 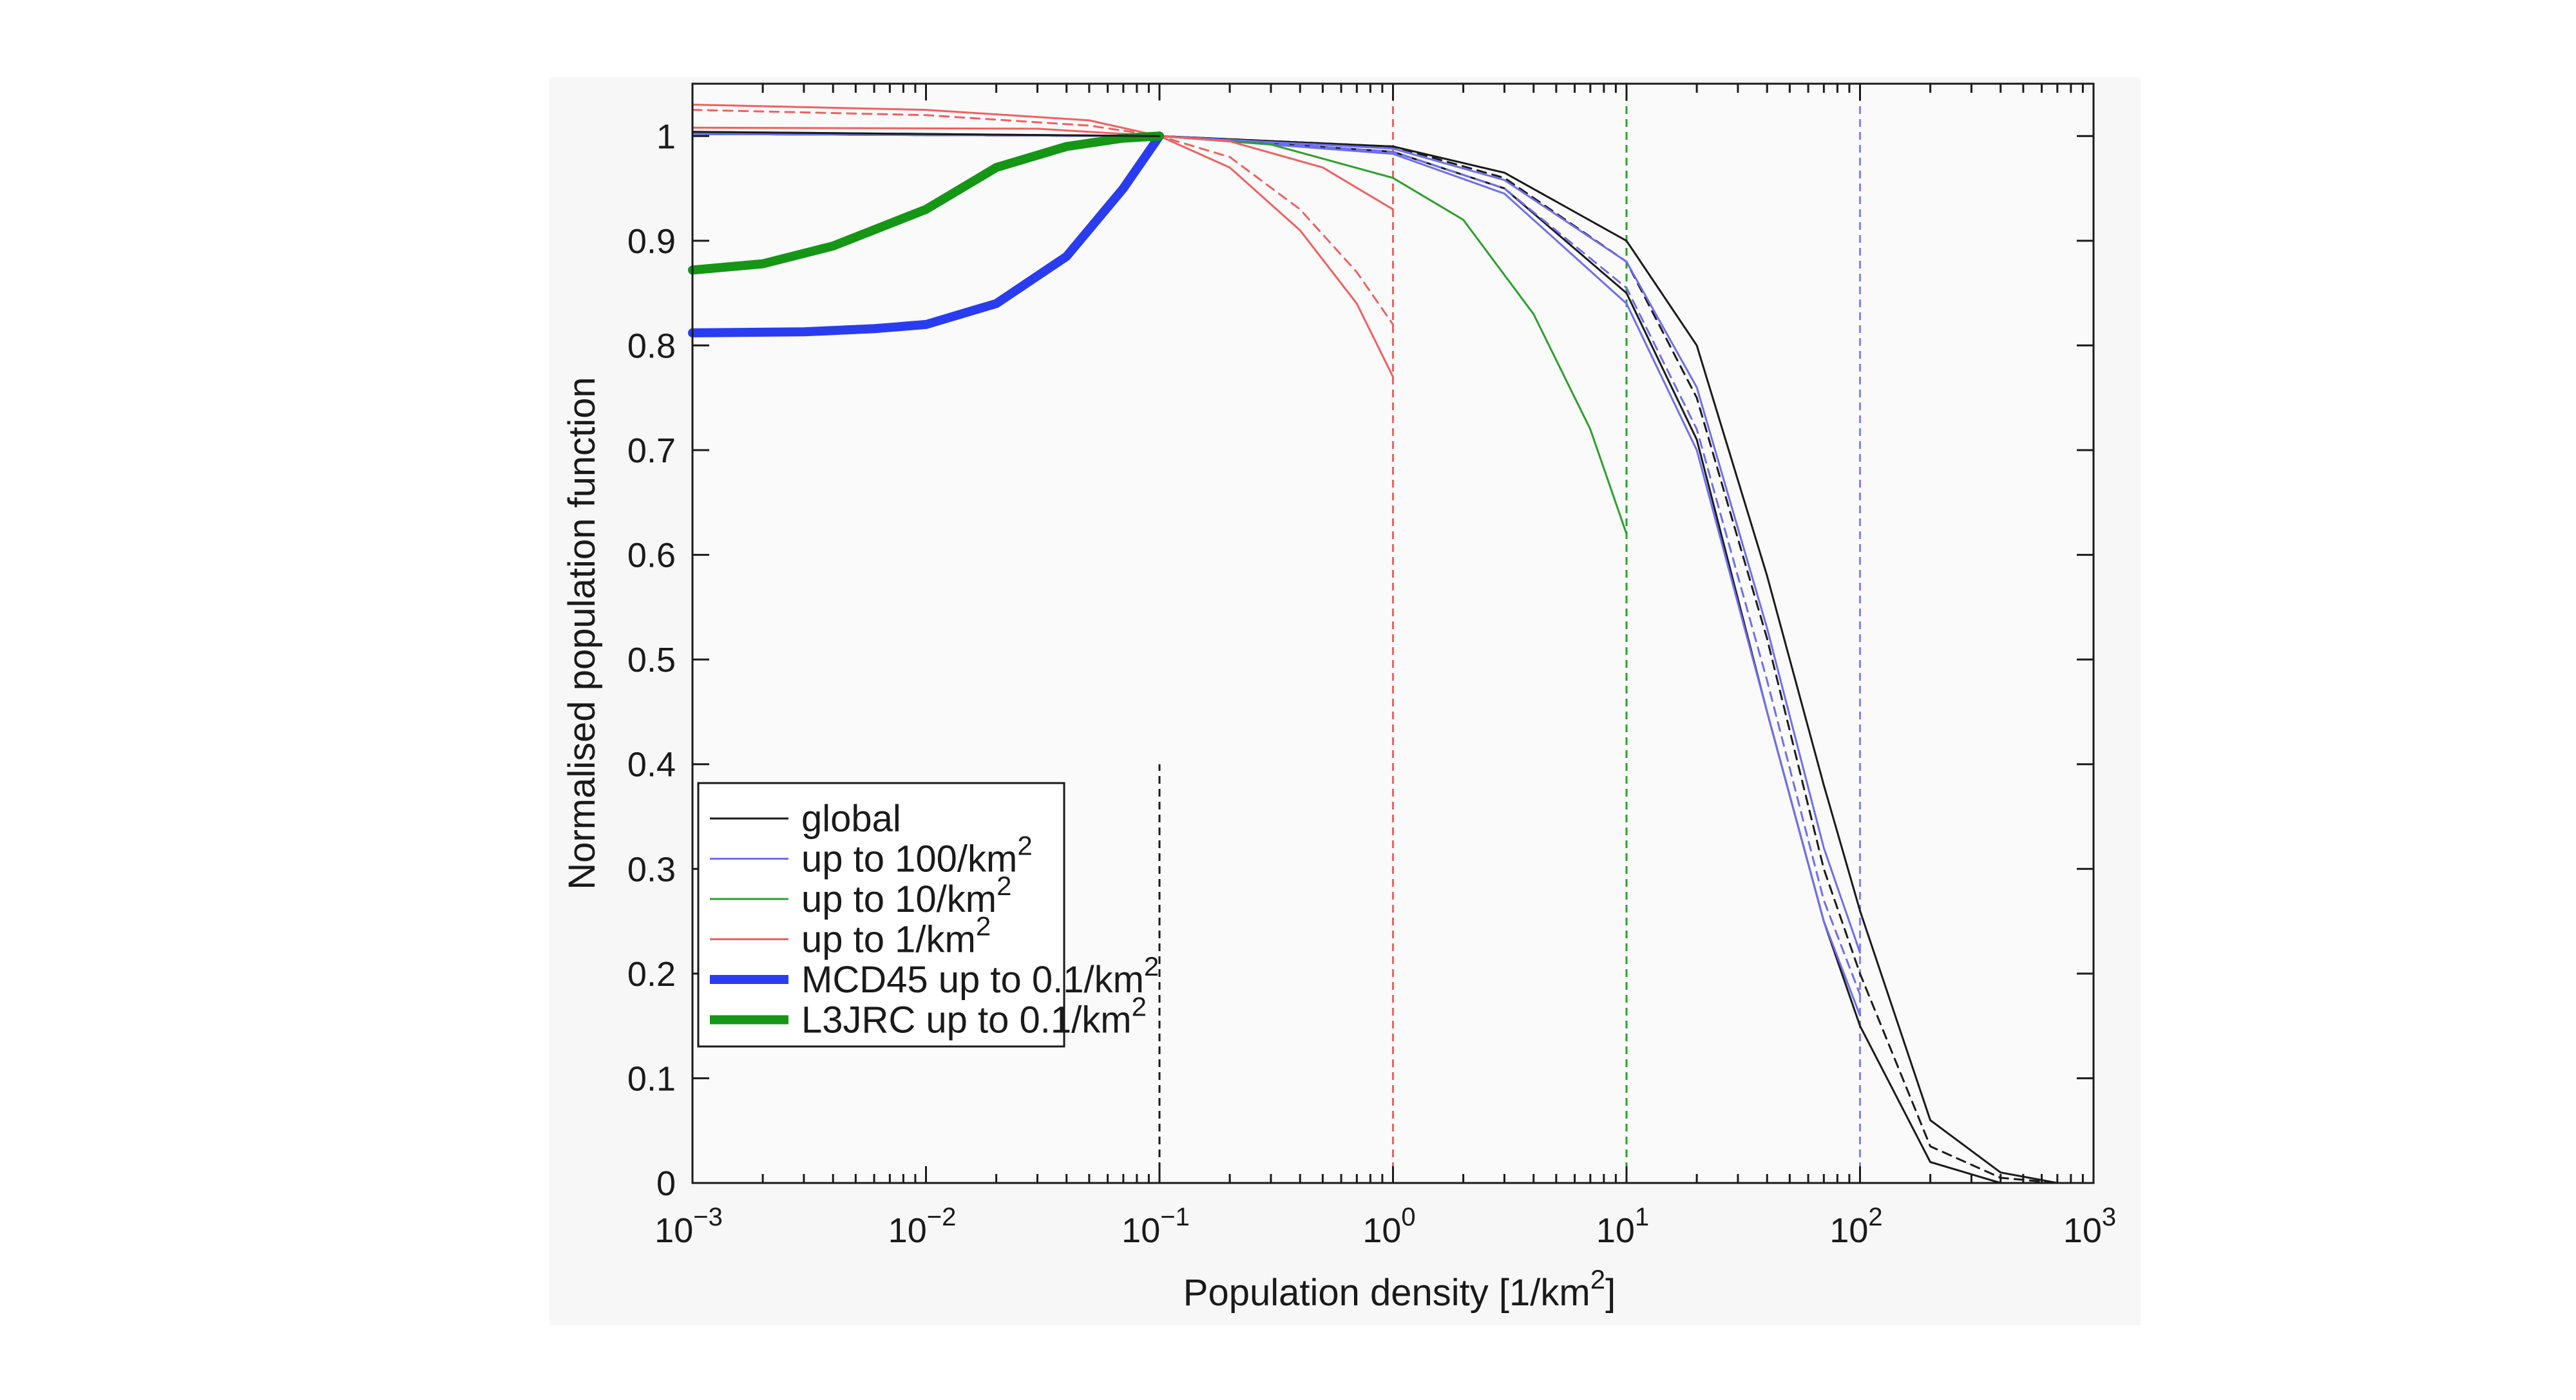 I want to click on y-tick-label: 0.1, so click(x=651, y=1078).